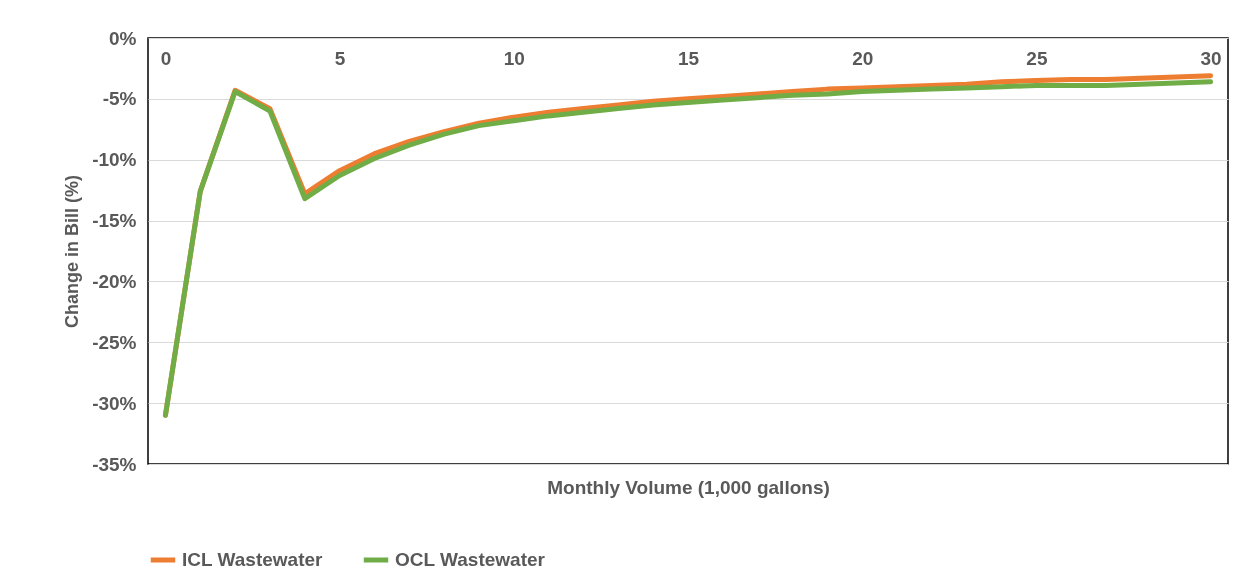 Image resolution: width=1253 pixels, height=581 pixels. What do you see at coordinates (114, 403) in the screenshot?
I see `y-tick-label: -30%` at bounding box center [114, 403].